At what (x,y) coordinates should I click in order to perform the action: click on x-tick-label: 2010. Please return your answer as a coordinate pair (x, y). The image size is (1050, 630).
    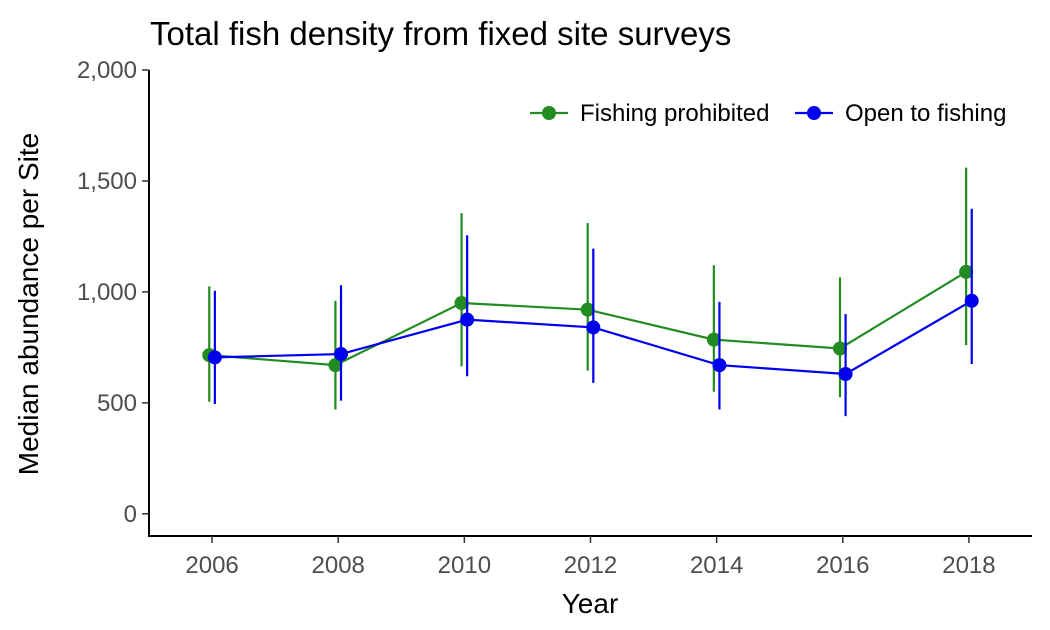
    Looking at the image, I should click on (464, 565).